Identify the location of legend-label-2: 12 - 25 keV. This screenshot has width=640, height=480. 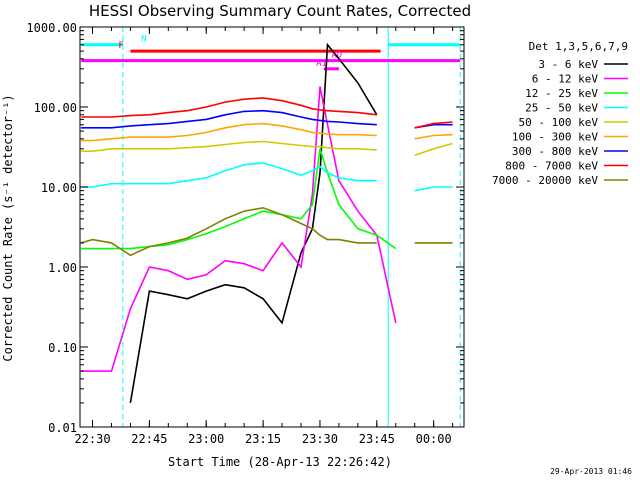
(561, 93).